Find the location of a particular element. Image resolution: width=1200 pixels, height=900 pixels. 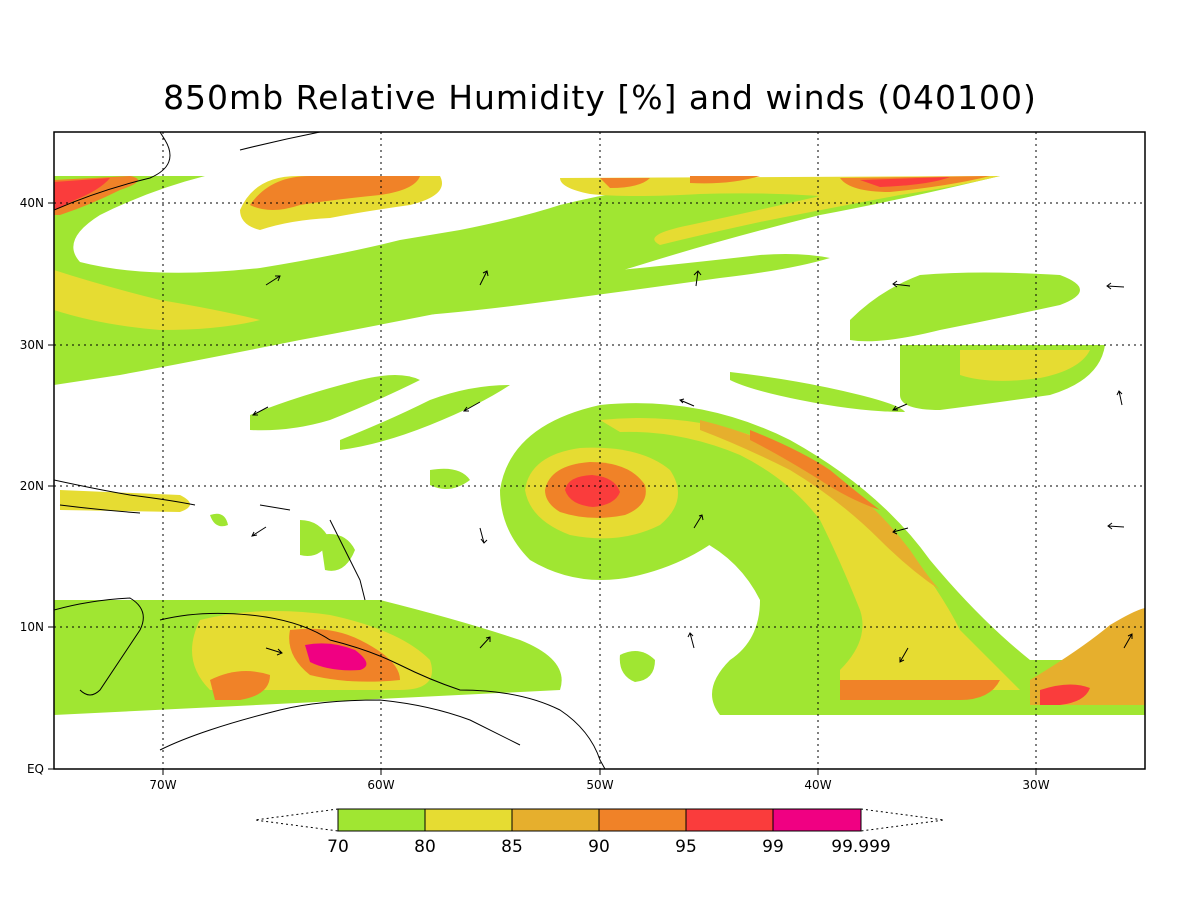

colorbar-label: 80 is located at coordinates (425, 847).